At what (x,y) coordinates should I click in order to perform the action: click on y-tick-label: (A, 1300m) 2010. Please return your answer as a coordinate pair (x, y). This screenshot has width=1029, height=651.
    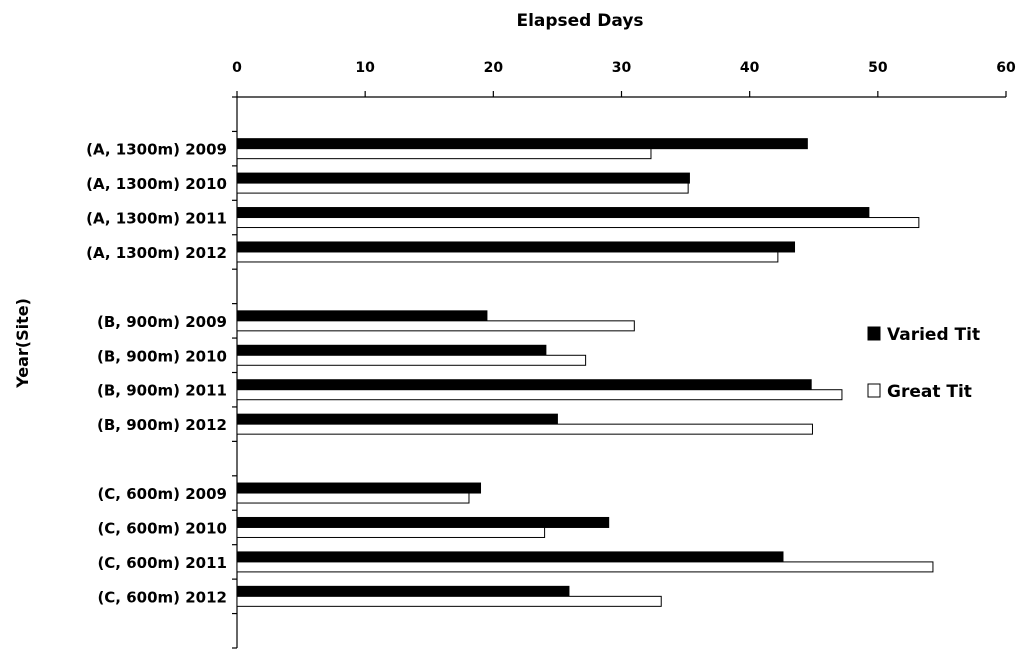
    Looking at the image, I should click on (156, 184).